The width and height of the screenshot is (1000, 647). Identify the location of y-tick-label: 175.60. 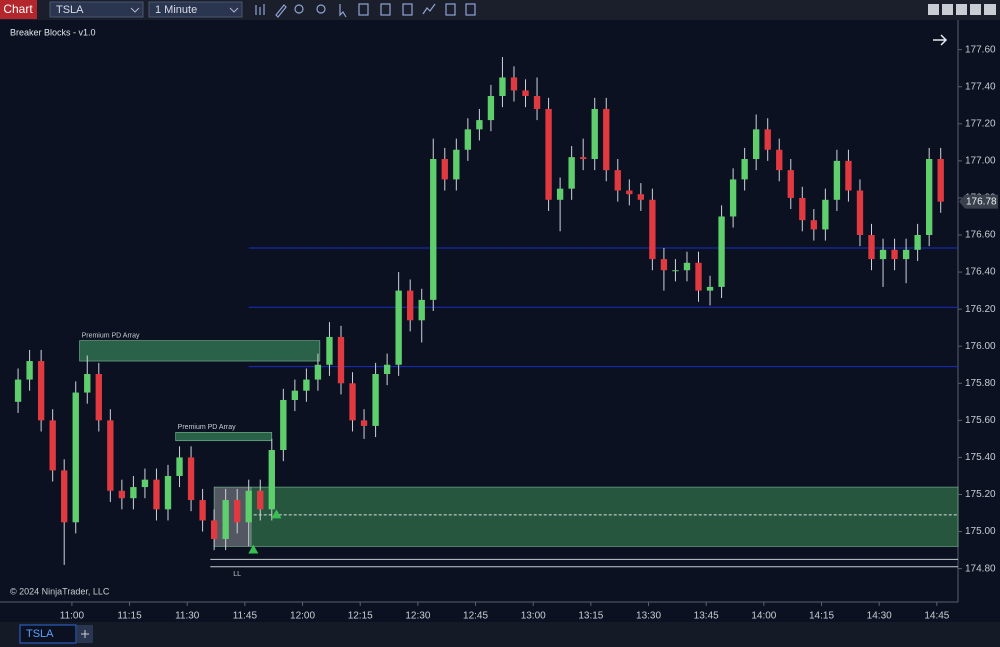
(980, 420).